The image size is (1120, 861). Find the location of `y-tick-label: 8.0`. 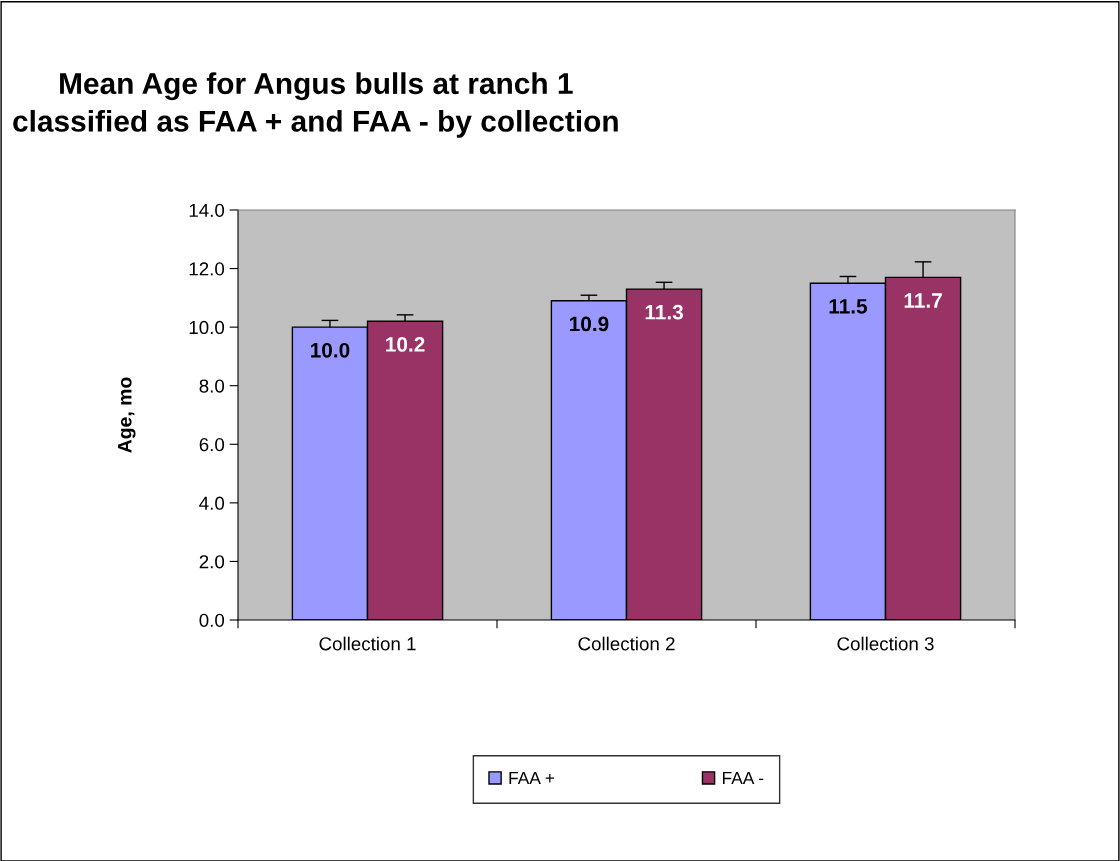

y-tick-label: 8.0 is located at coordinates (212, 386).